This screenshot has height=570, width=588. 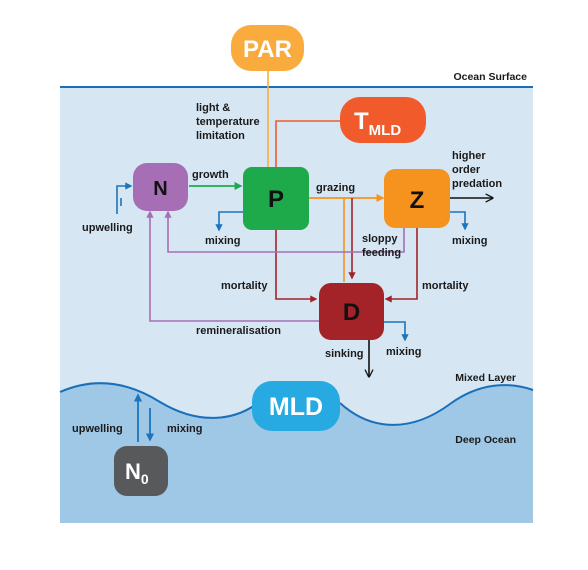 What do you see at coordinates (244, 286) in the screenshot?
I see `p-mortality-label: mortality` at bounding box center [244, 286].